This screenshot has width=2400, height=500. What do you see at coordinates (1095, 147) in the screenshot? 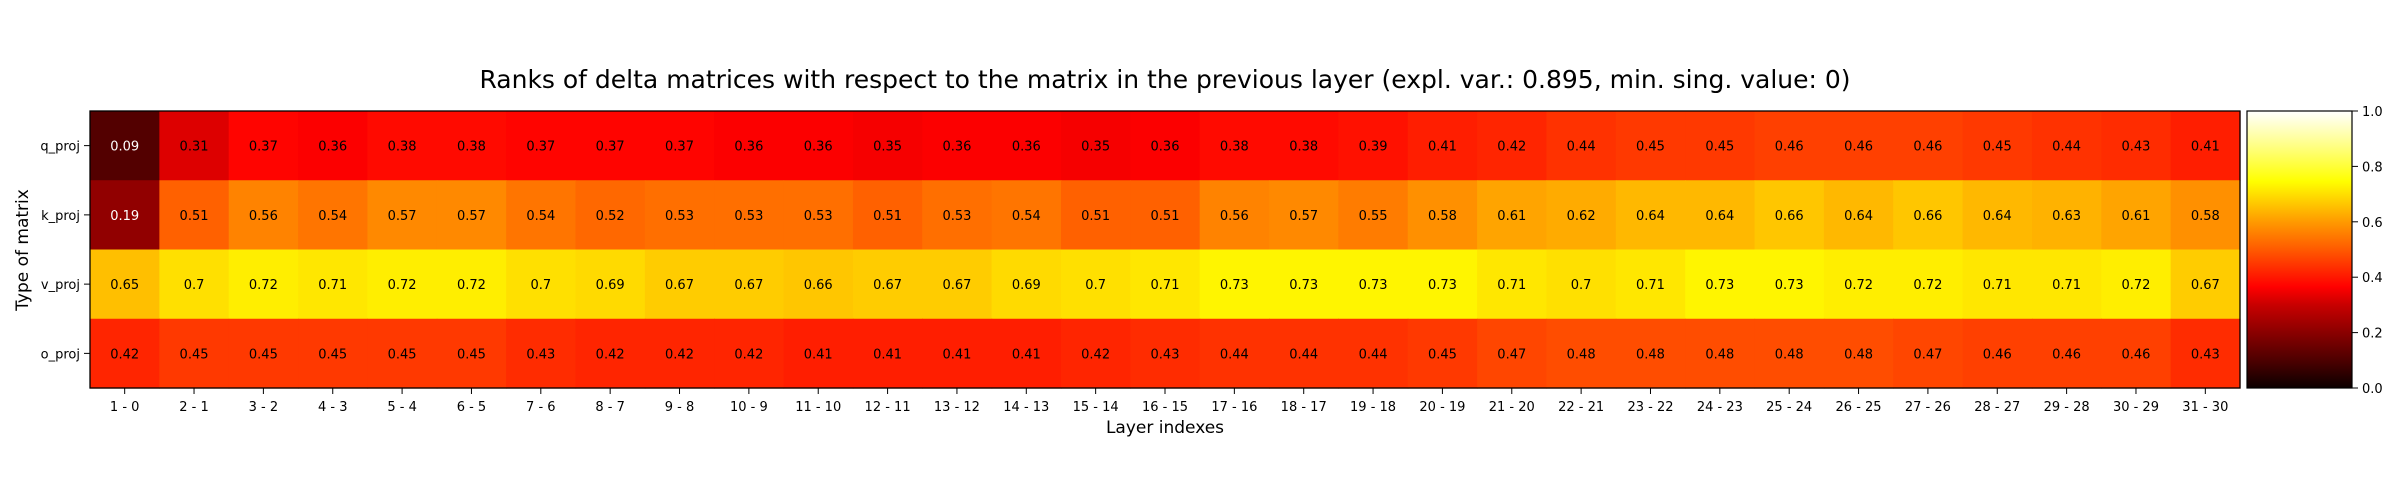
I see `cell-value-label: 0.35` at bounding box center [1095, 147].